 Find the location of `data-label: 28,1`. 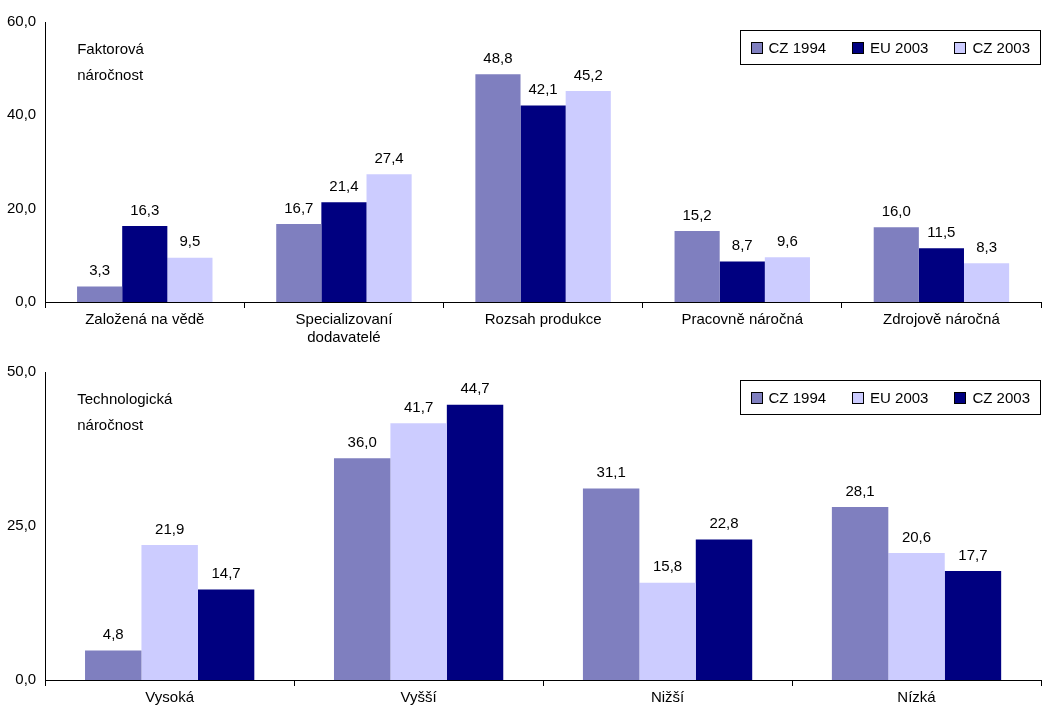

data-label: 28,1 is located at coordinates (860, 490).